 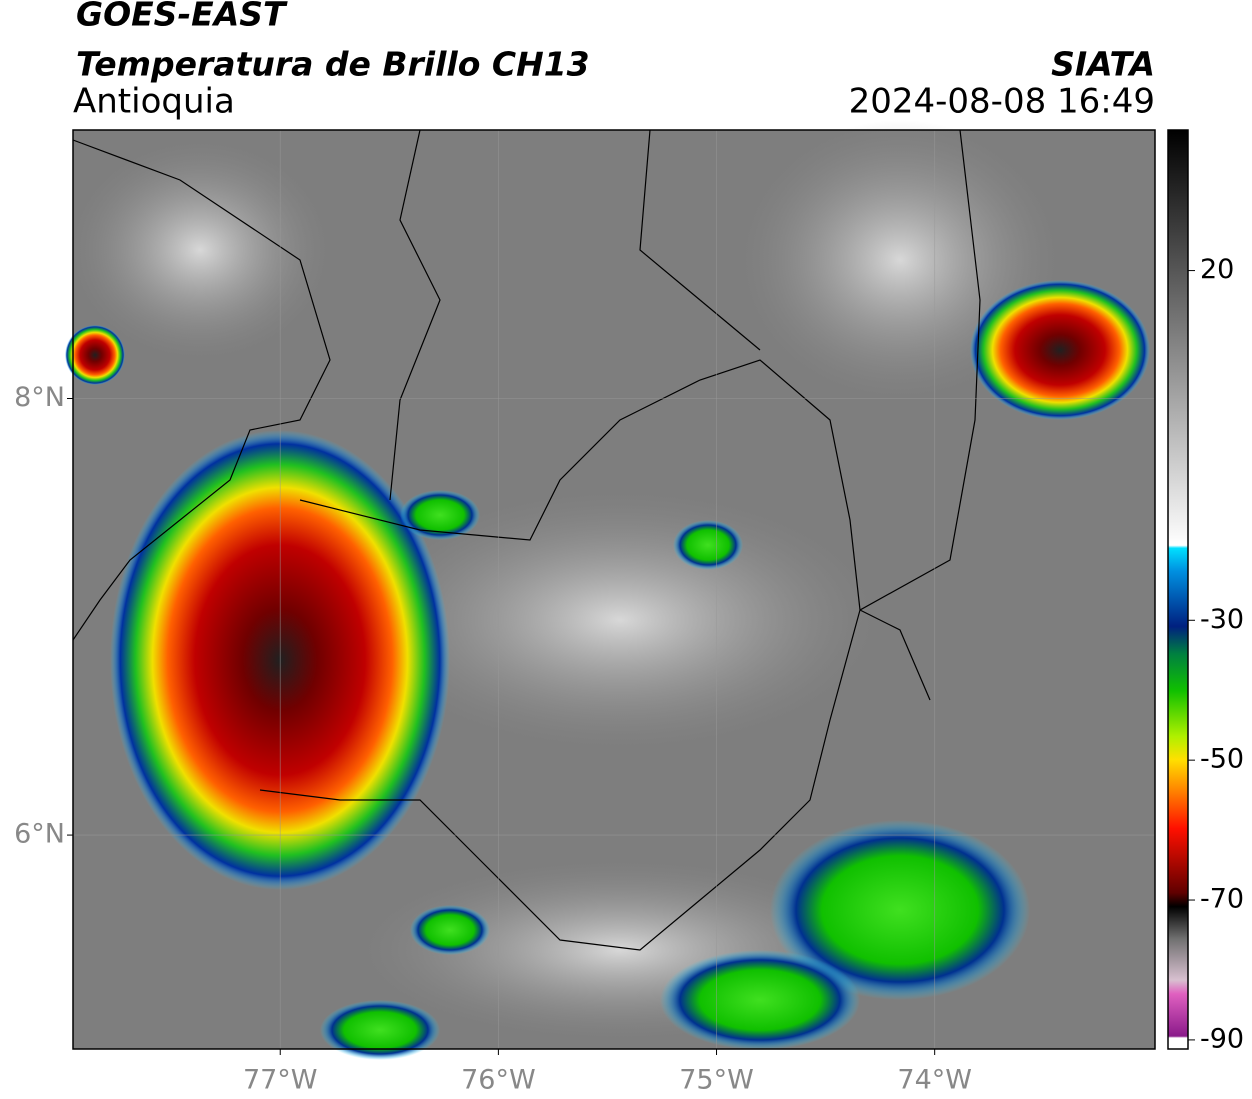 What do you see at coordinates (333, 64) in the screenshot?
I see `subtitle: Temperatura de Brillo CH13` at bounding box center [333, 64].